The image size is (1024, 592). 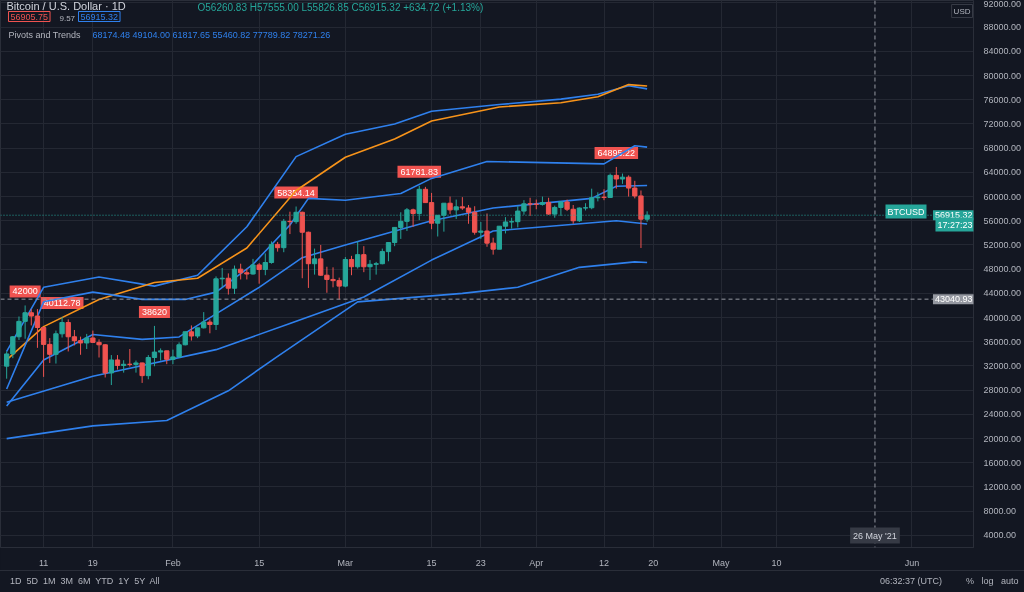 What do you see at coordinates (25, 291) in the screenshot?
I see `annotation: 42000` at bounding box center [25, 291].